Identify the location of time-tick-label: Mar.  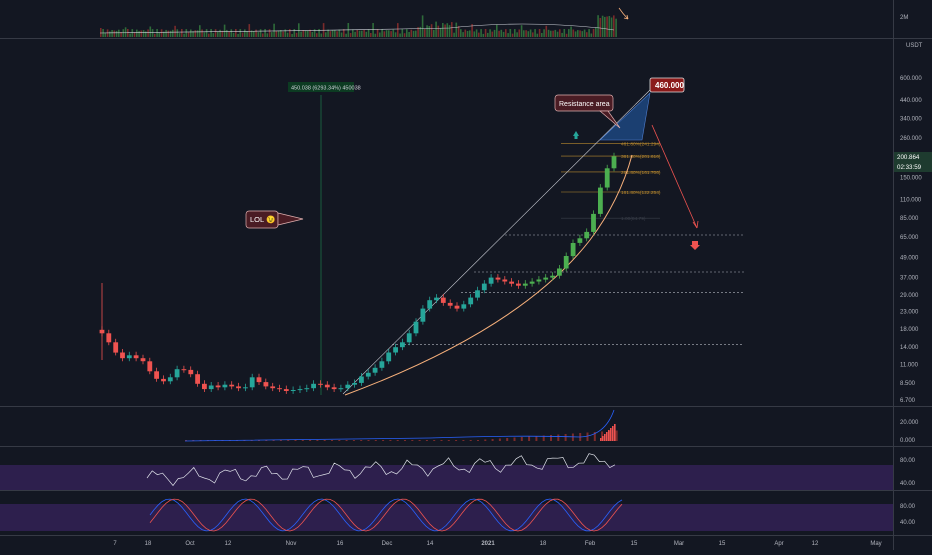
(679, 544).